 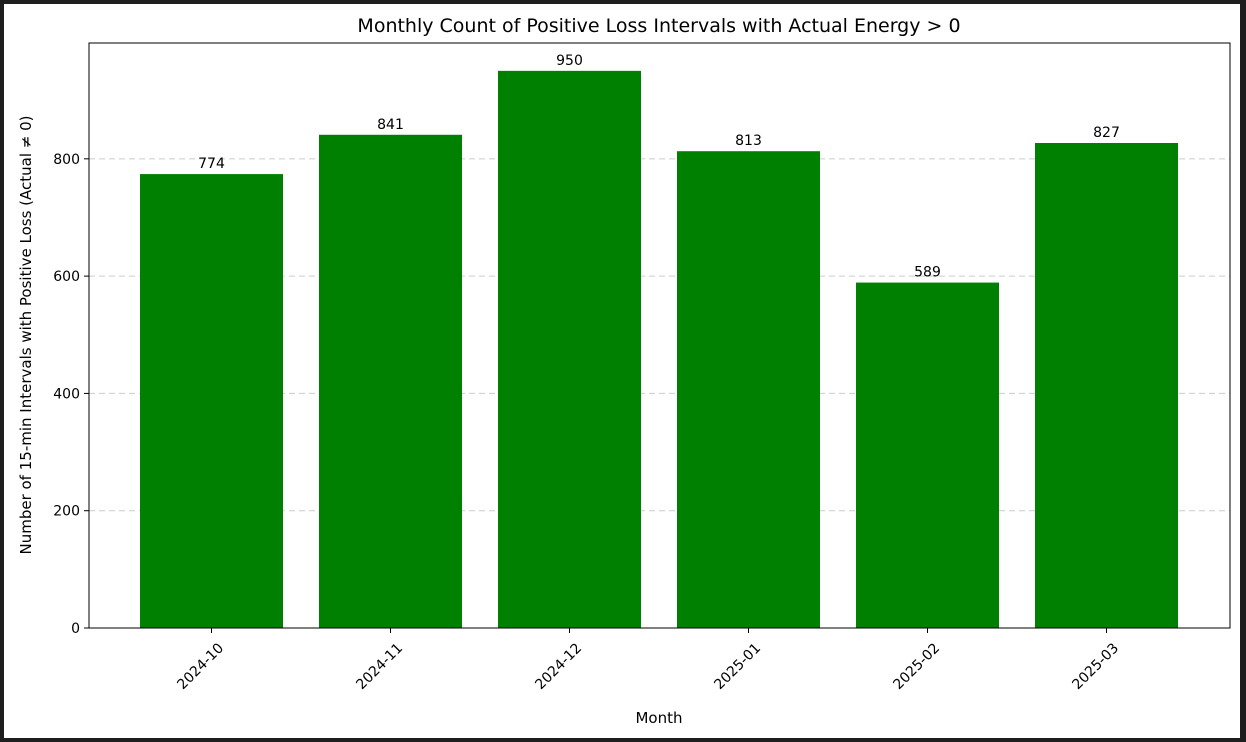 What do you see at coordinates (390, 125) in the screenshot?
I see `bar-value-label: 841` at bounding box center [390, 125].